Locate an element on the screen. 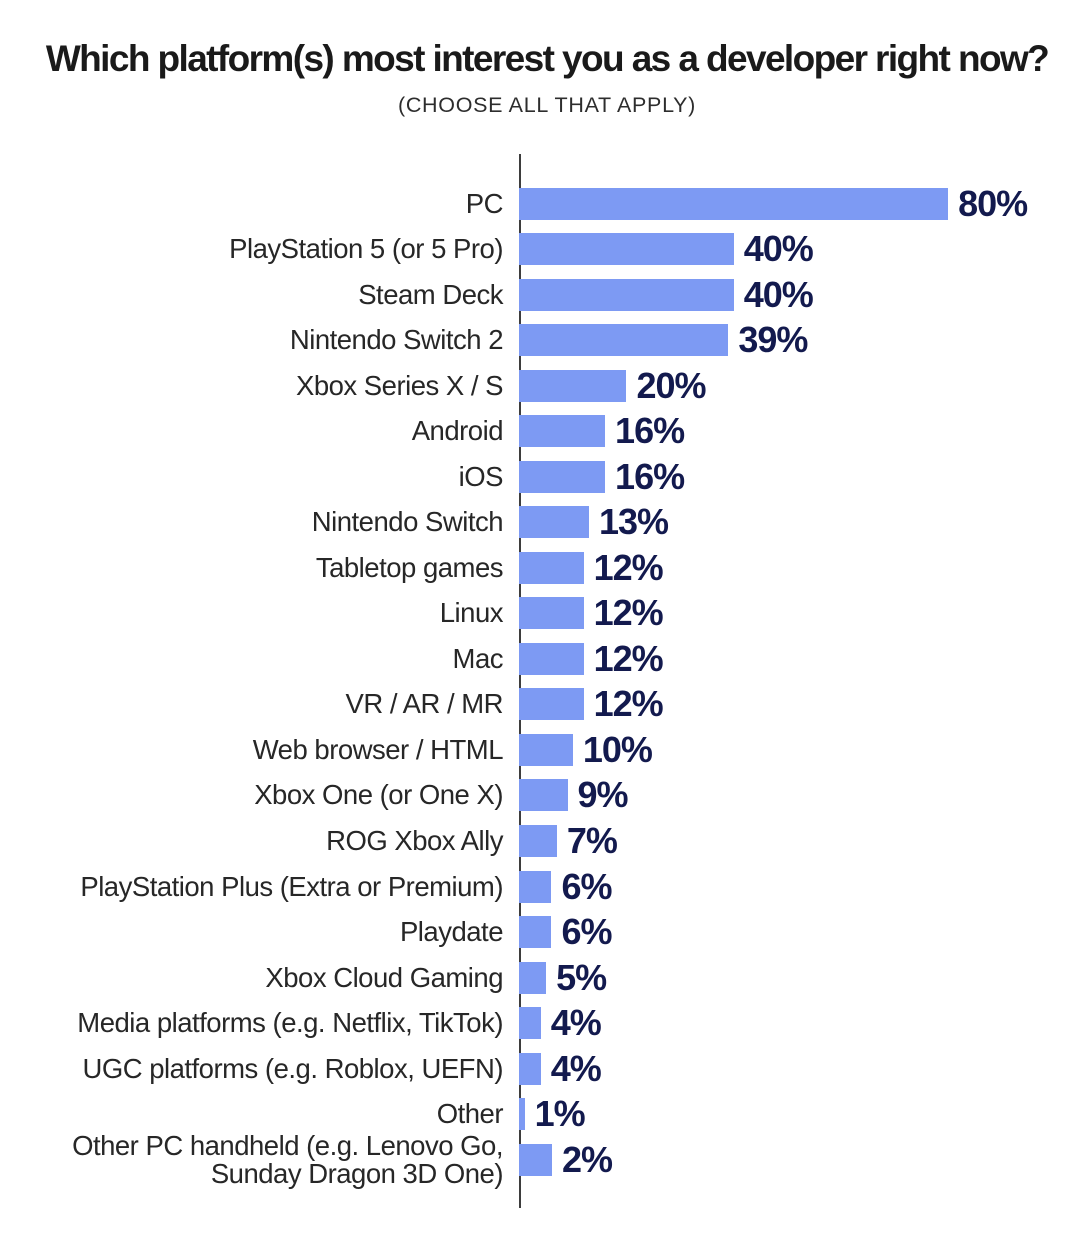 The width and height of the screenshot is (1080, 1239). category-label: PlayStation 5 (or 5 Pro) is located at coordinates (366, 249).